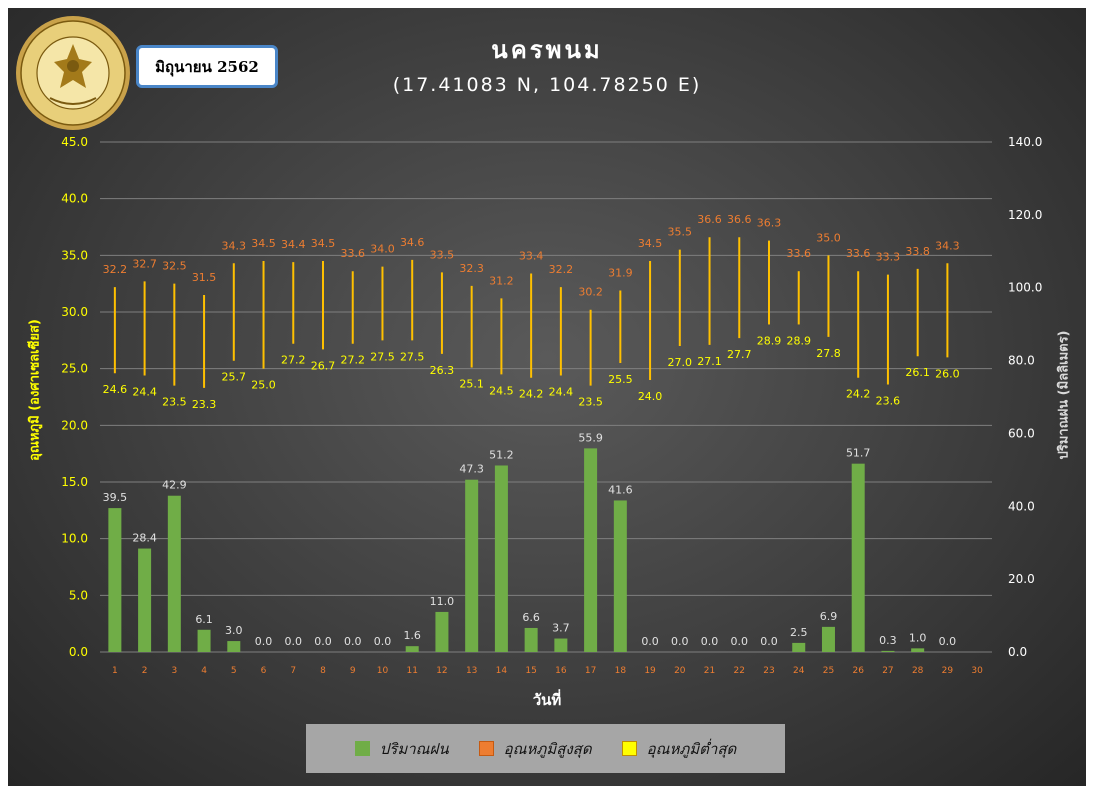  I want to click on x-tick: 3, so click(174, 671).